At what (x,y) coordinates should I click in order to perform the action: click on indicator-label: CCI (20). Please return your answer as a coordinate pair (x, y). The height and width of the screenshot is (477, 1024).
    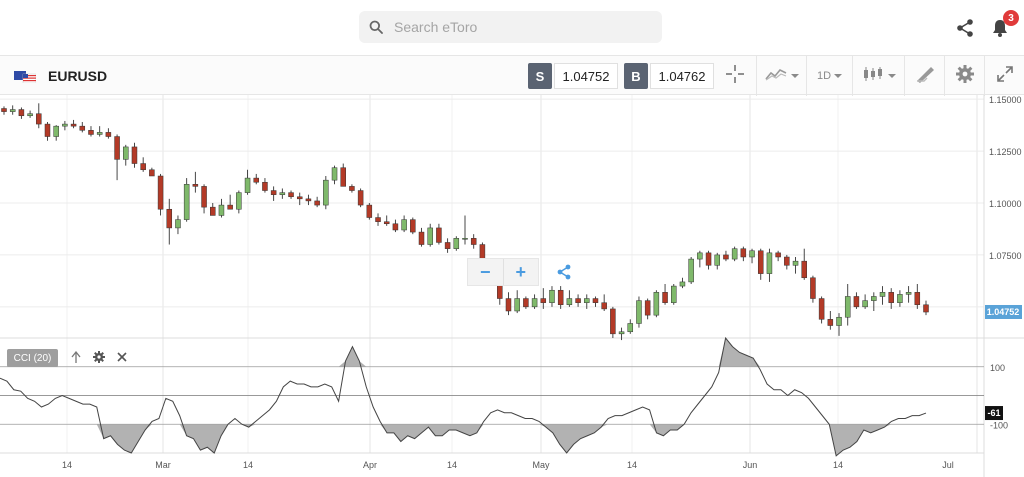
    Looking at the image, I should click on (32, 358).